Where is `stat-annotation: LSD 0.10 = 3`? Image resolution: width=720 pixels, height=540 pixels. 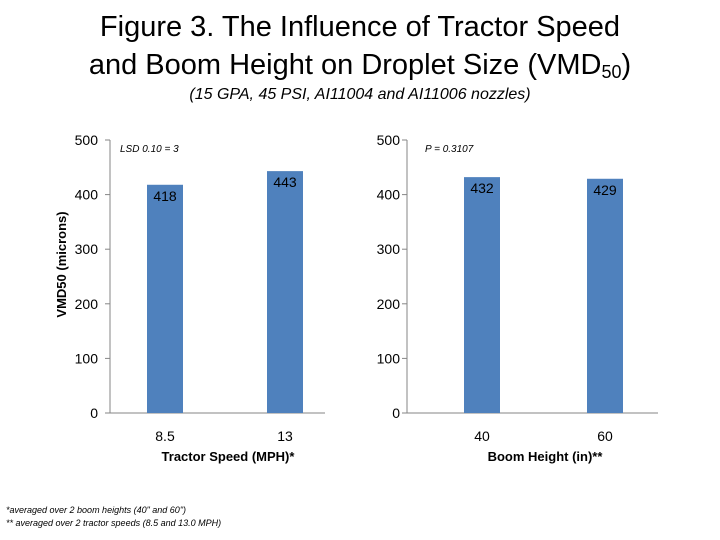 stat-annotation: LSD 0.10 = 3 is located at coordinates (149, 149).